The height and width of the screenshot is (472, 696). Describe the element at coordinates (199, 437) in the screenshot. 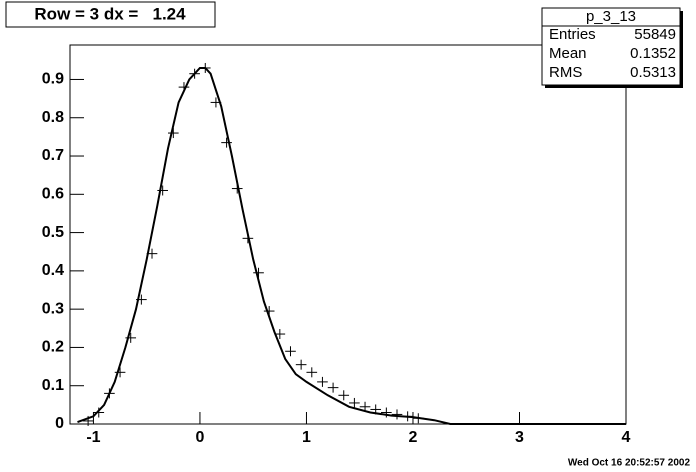

I see `x-tick-label: 0` at that location.